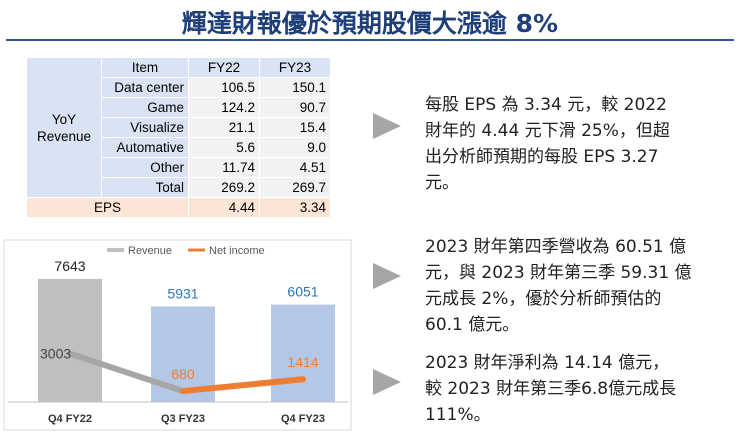 The image size is (740, 432). What do you see at coordinates (302, 362) in the screenshot?
I see `net-income-data-label: 1414` at bounding box center [302, 362].